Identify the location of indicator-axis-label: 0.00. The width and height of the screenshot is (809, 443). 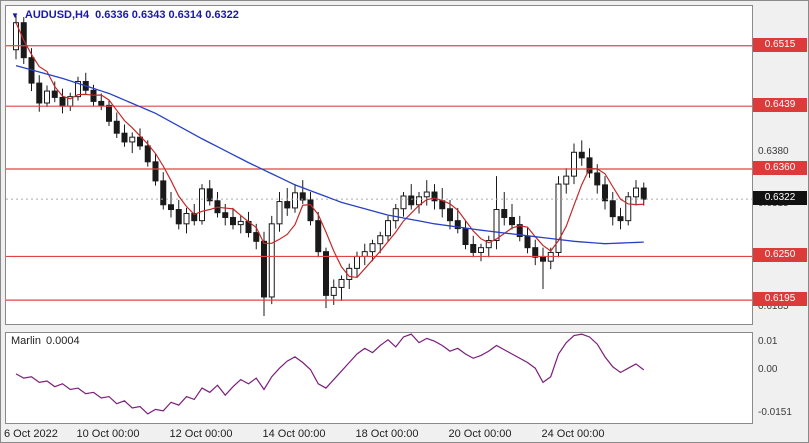
(768, 370).